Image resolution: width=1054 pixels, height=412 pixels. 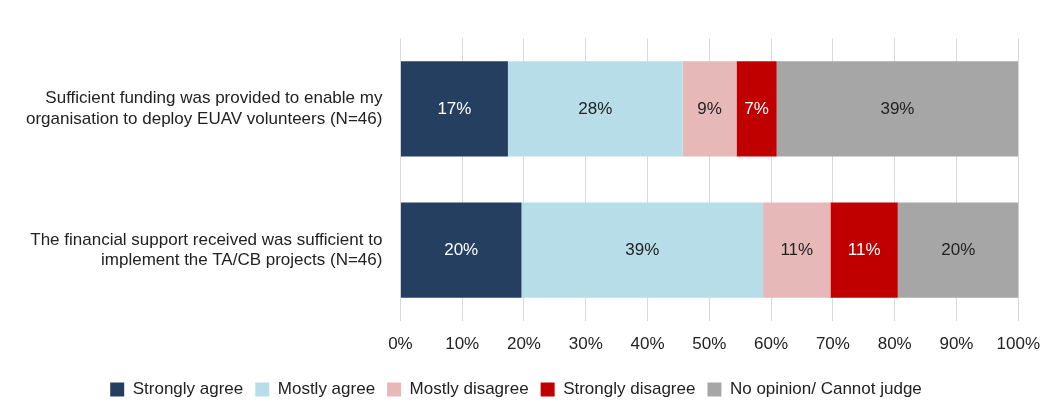 What do you see at coordinates (629, 389) in the screenshot?
I see `legend-label: Strongly disagree` at bounding box center [629, 389].